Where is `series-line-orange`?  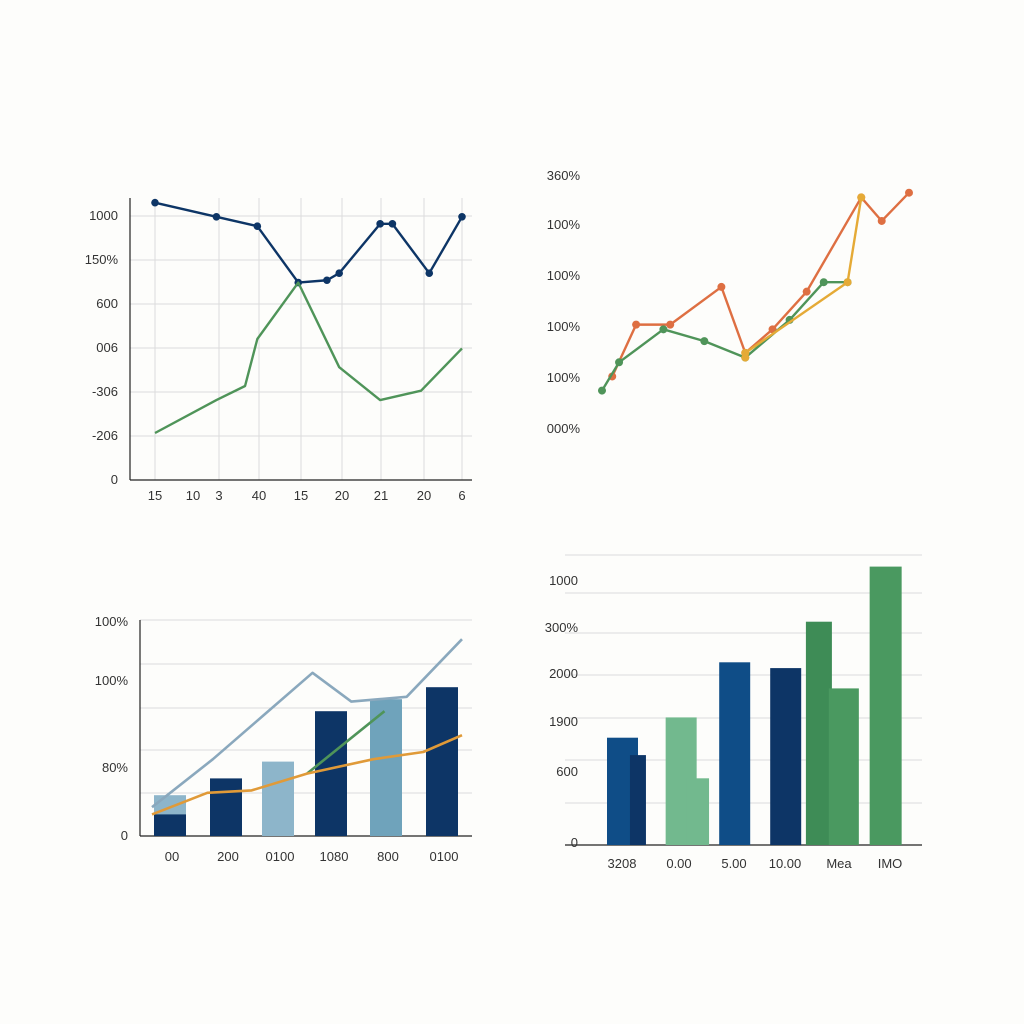 series-line-orange is located at coordinates (760, 284).